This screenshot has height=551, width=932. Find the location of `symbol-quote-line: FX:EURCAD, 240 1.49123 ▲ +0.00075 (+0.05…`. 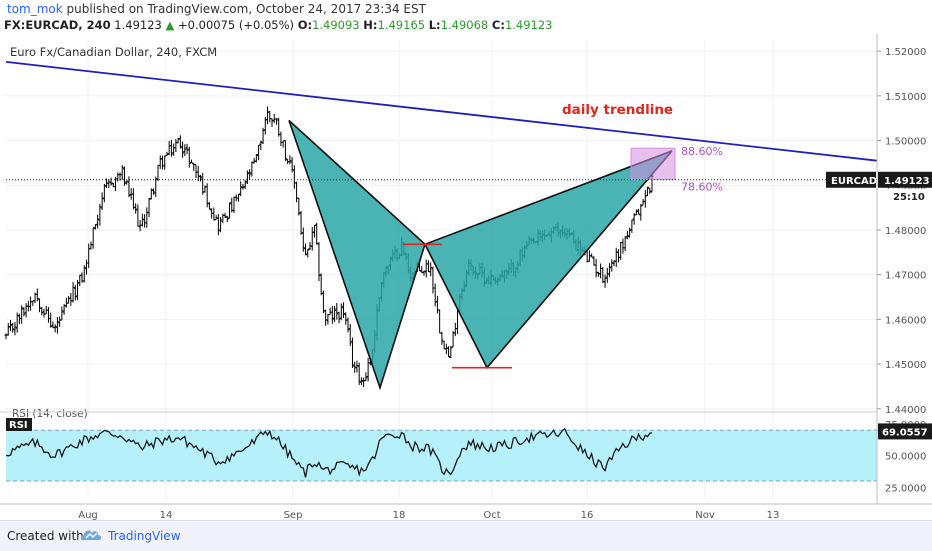

symbol-quote-line: FX:EURCAD, 240 1.49123 ▲ +0.00075 (+0.05… is located at coordinates (278, 25).